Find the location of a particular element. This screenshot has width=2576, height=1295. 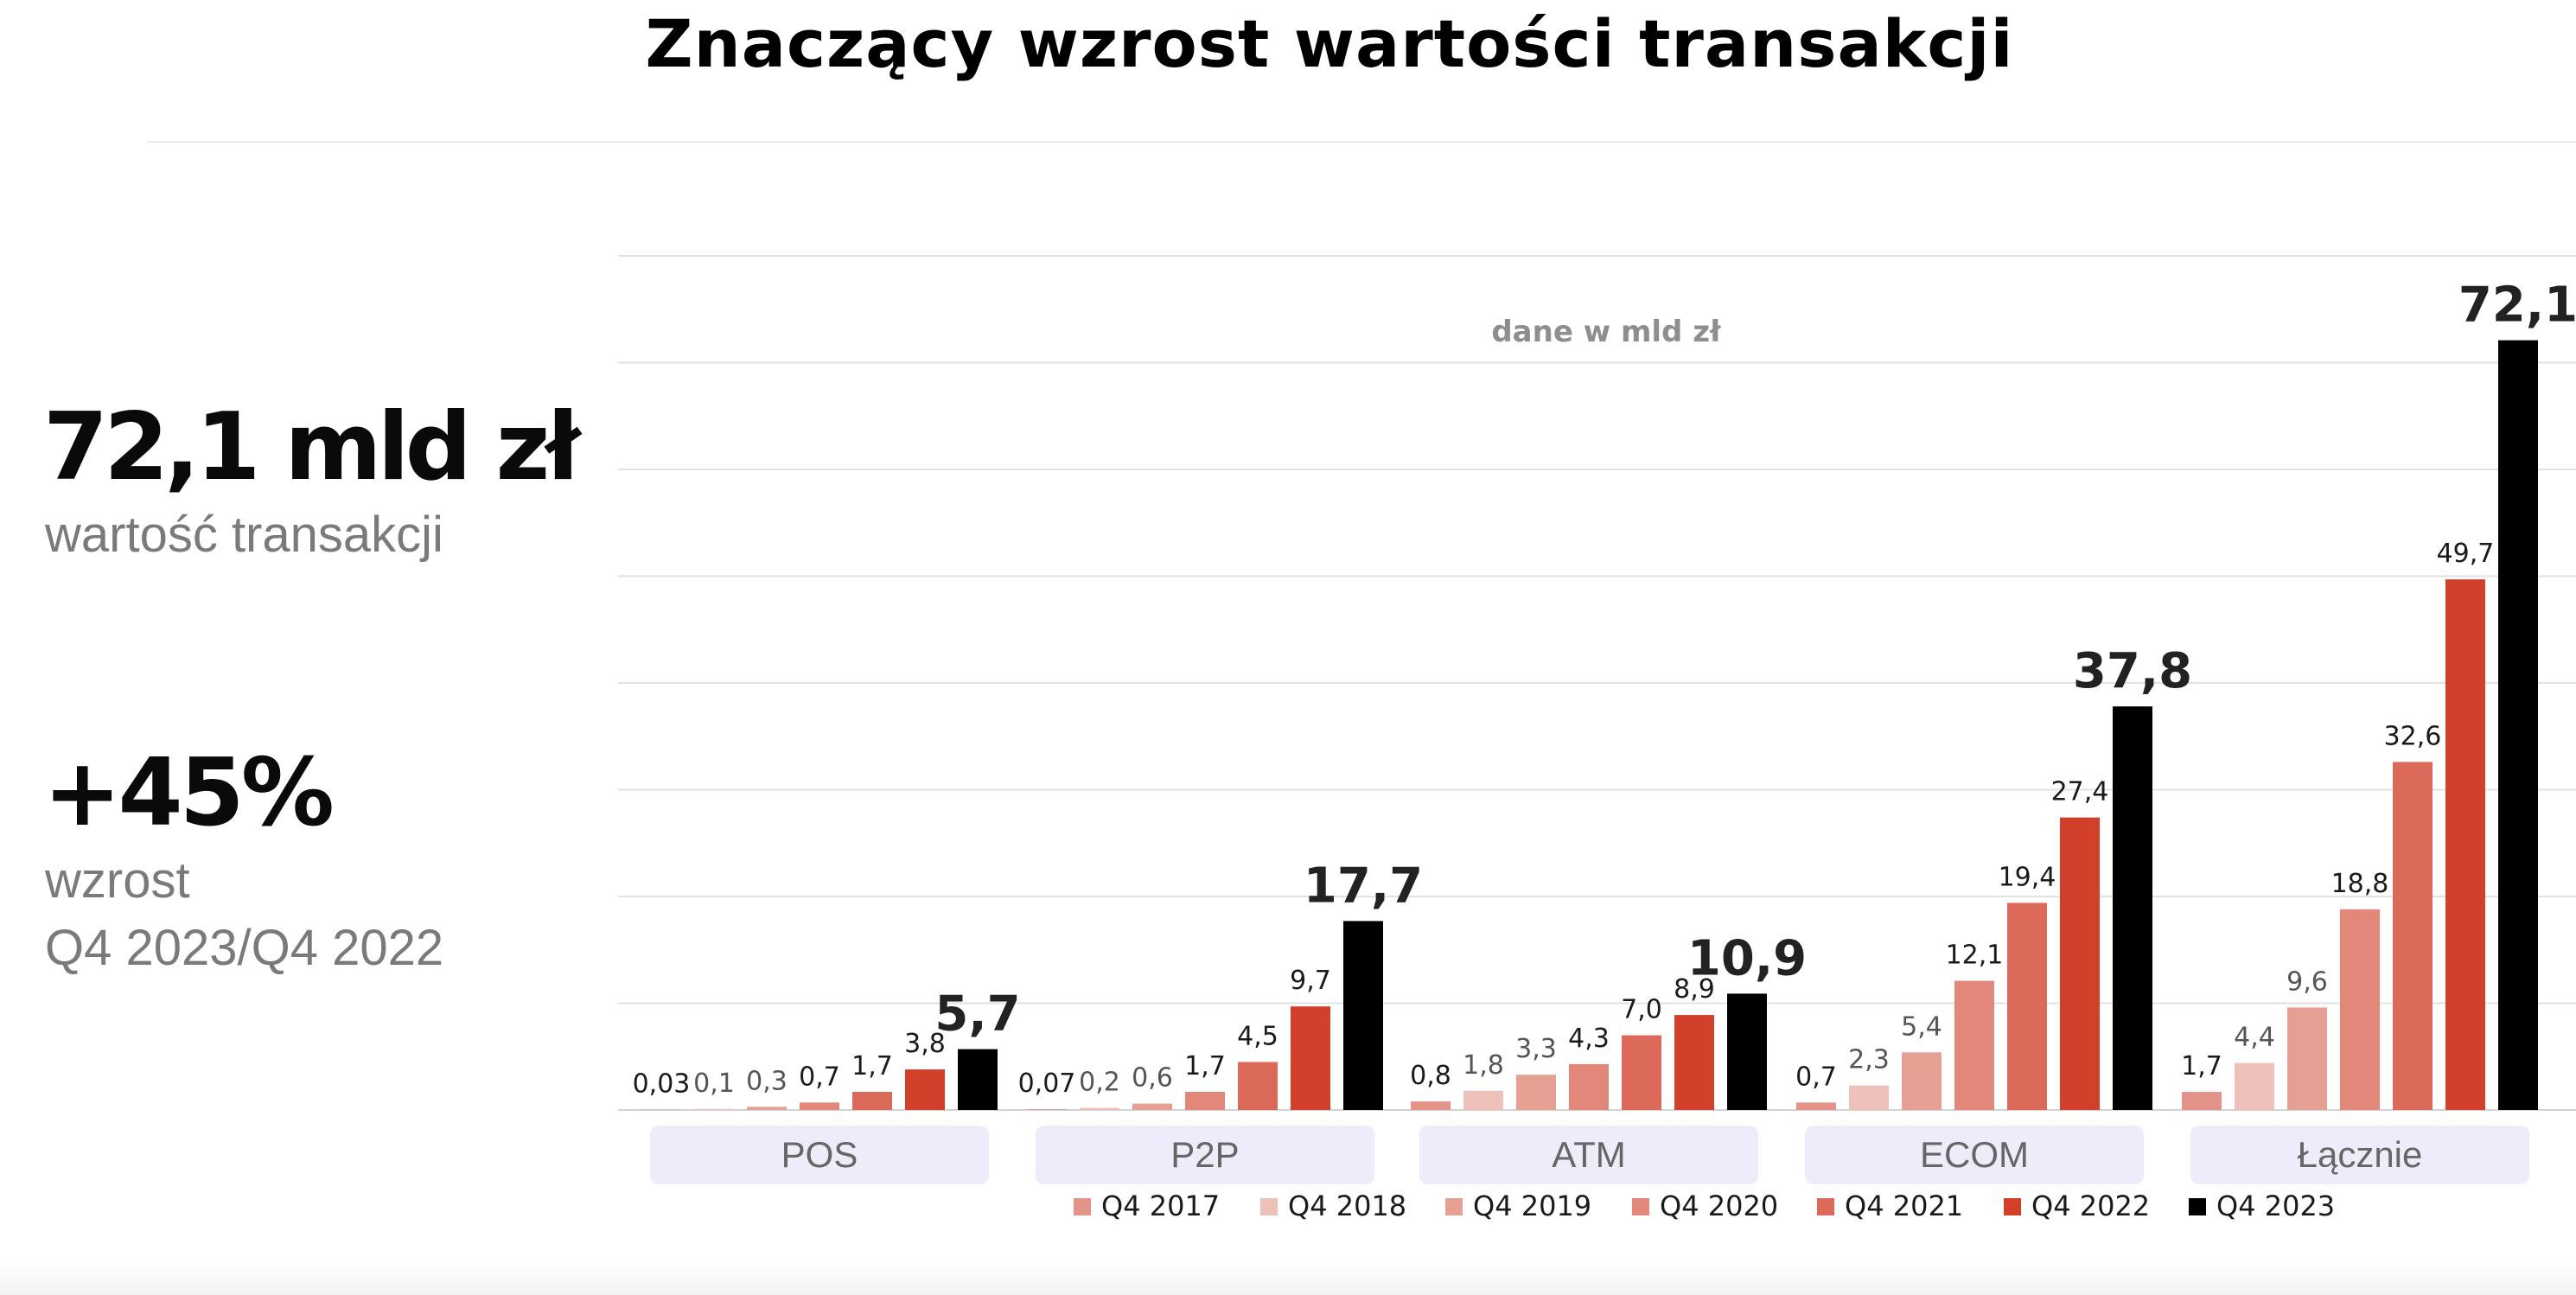

legend-label: Q4 2023 is located at coordinates (2275, 1206).